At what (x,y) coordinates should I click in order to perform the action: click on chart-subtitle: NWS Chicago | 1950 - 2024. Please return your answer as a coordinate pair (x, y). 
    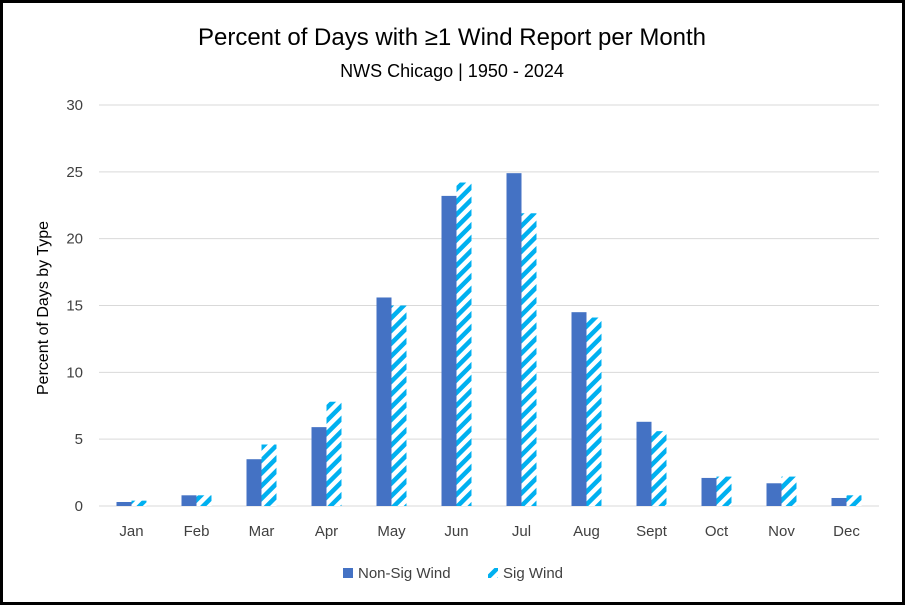
    Looking at the image, I should click on (452, 71).